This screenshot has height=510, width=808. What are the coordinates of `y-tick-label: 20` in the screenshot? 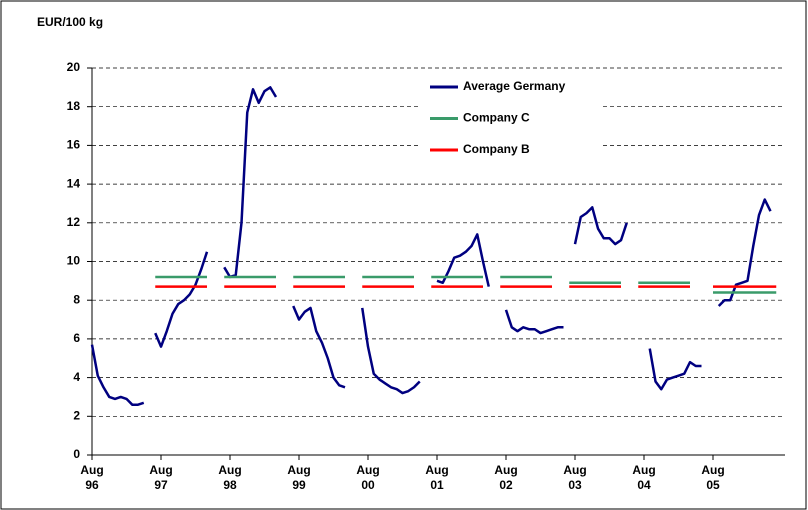 It's located at (74, 67).